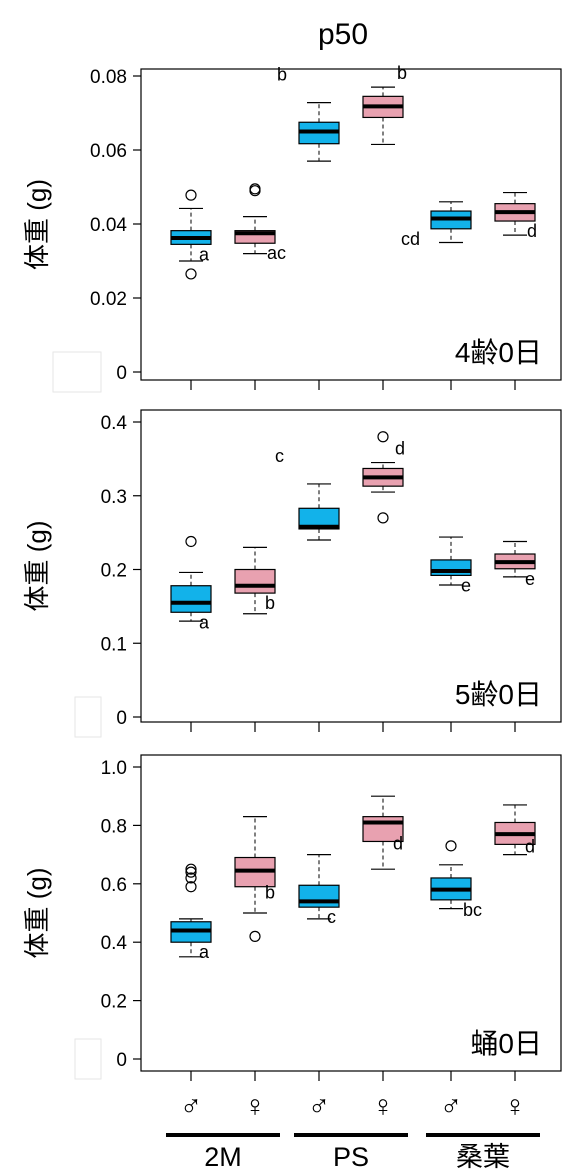 The height and width of the screenshot is (1171, 562). I want to click on box-4: b, so click(384, 104).